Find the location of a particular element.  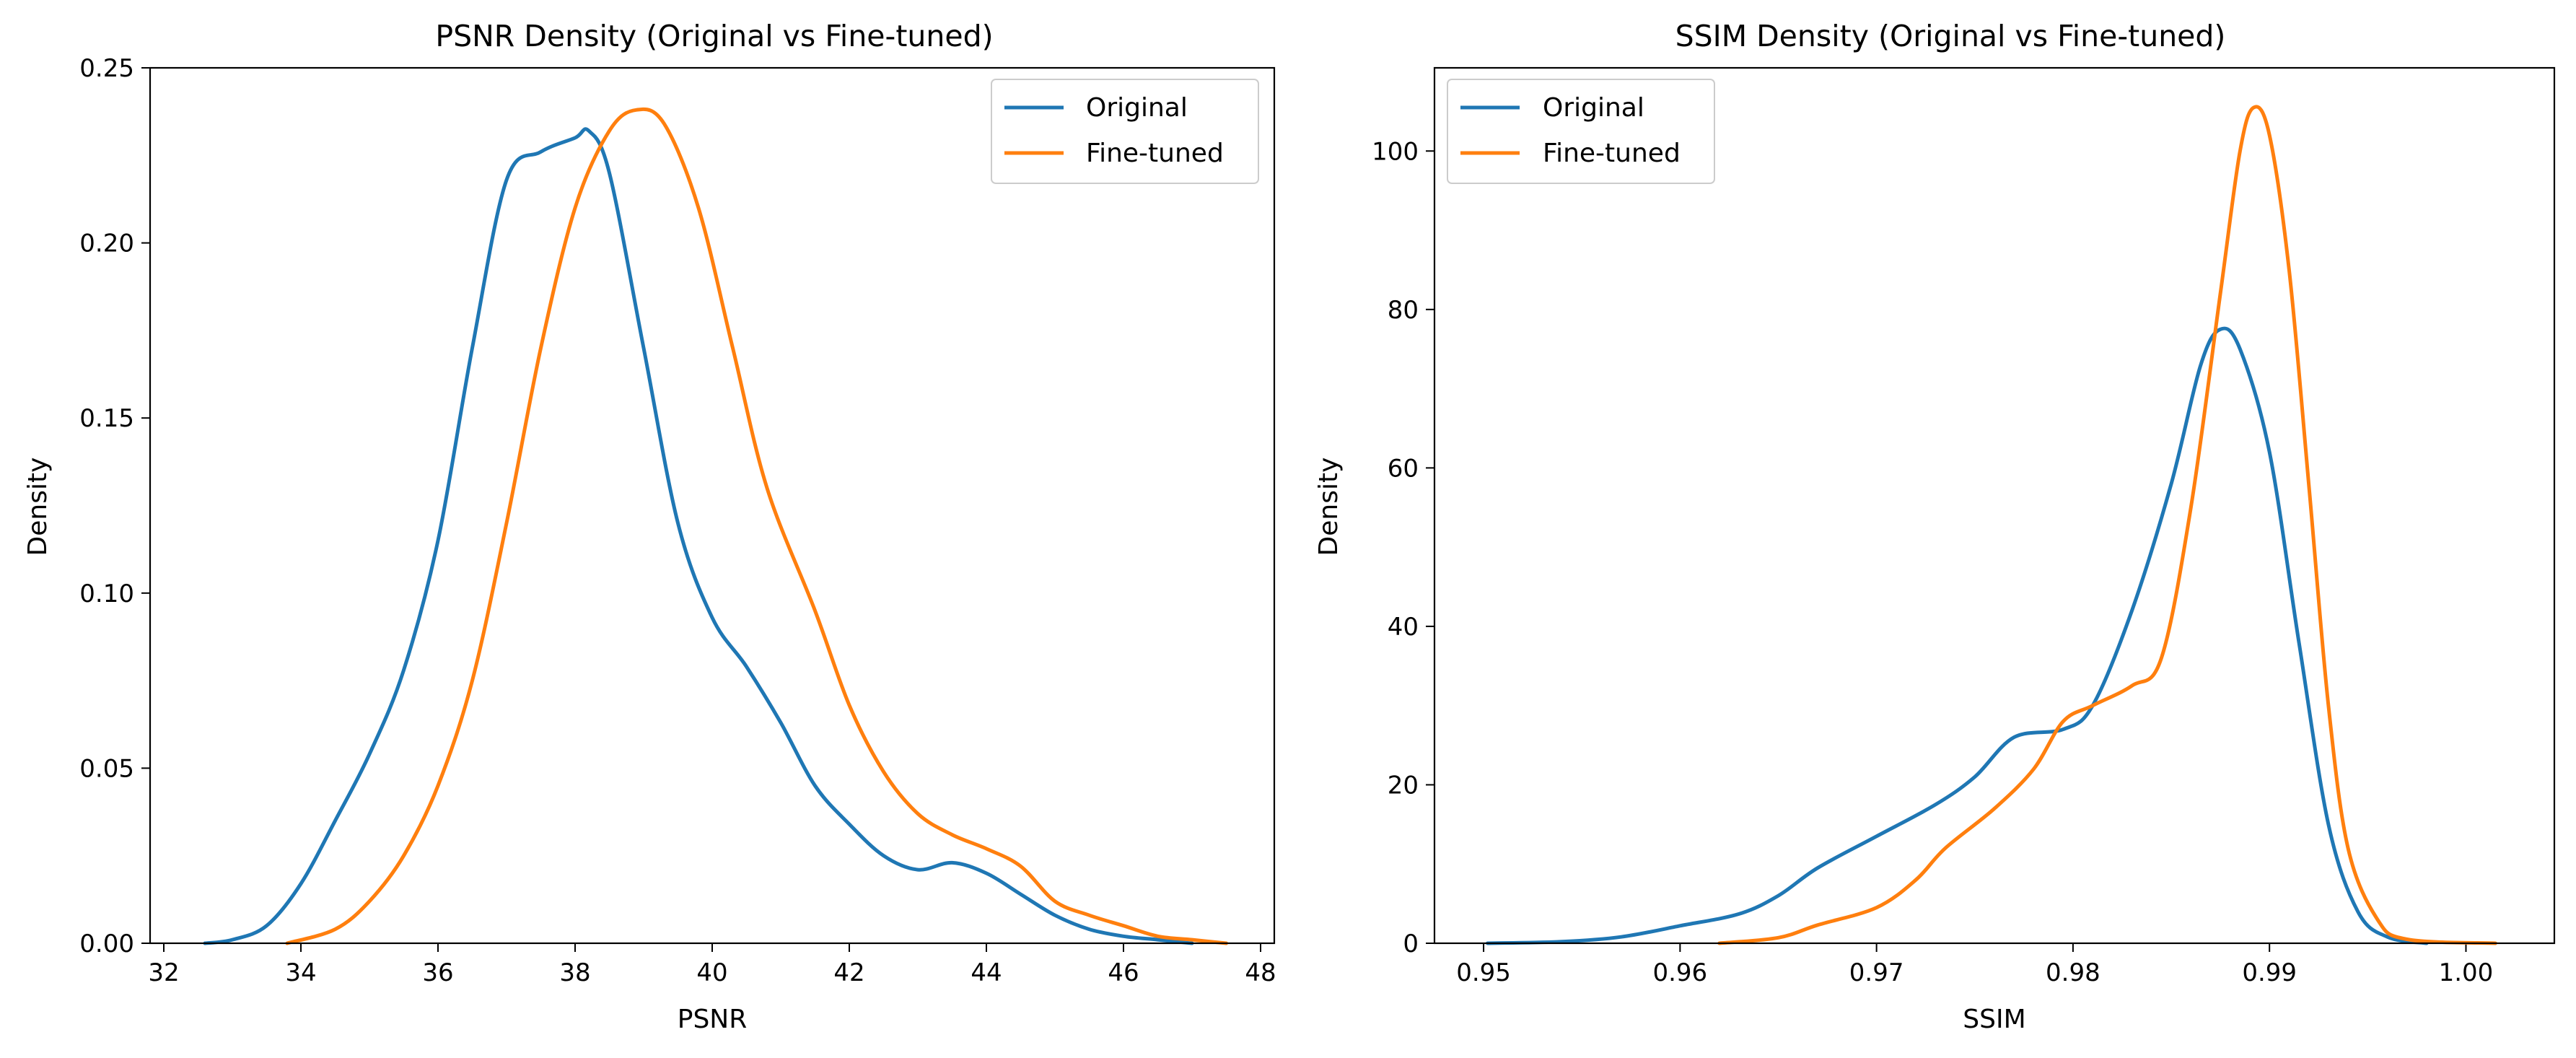

y-tick-label: 40 is located at coordinates (1403, 627).